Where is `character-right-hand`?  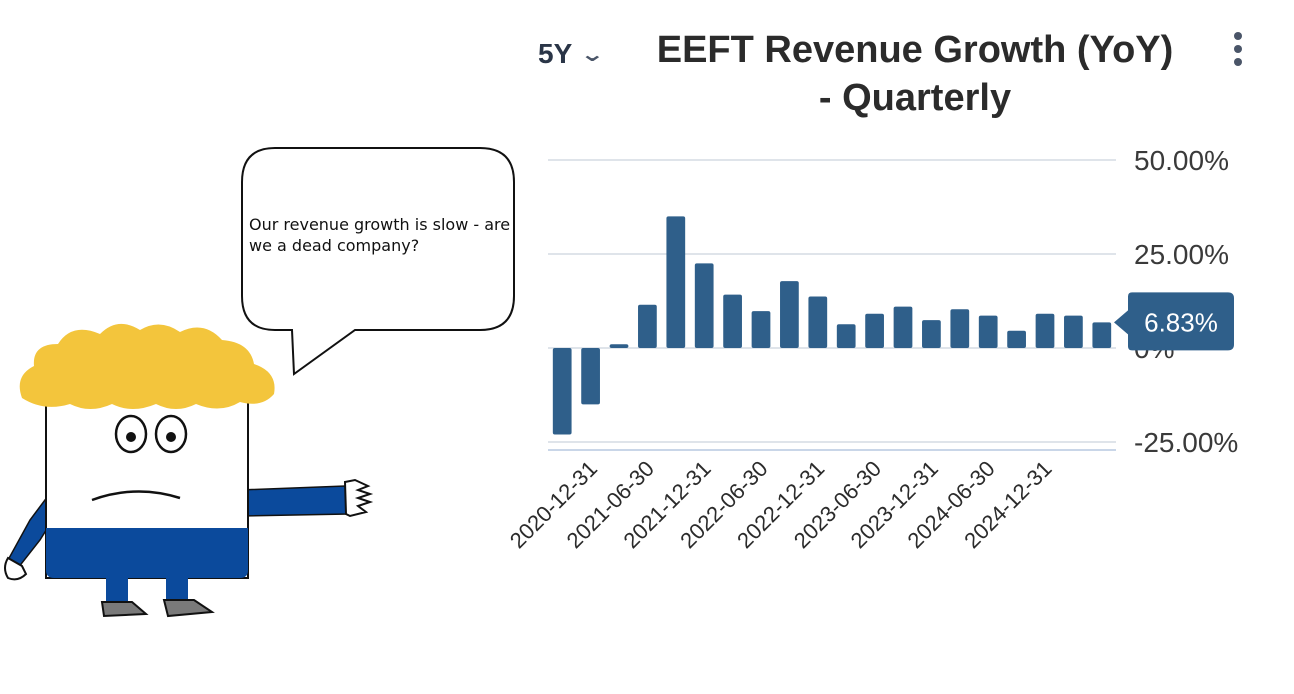 character-right-hand is located at coordinates (358, 498).